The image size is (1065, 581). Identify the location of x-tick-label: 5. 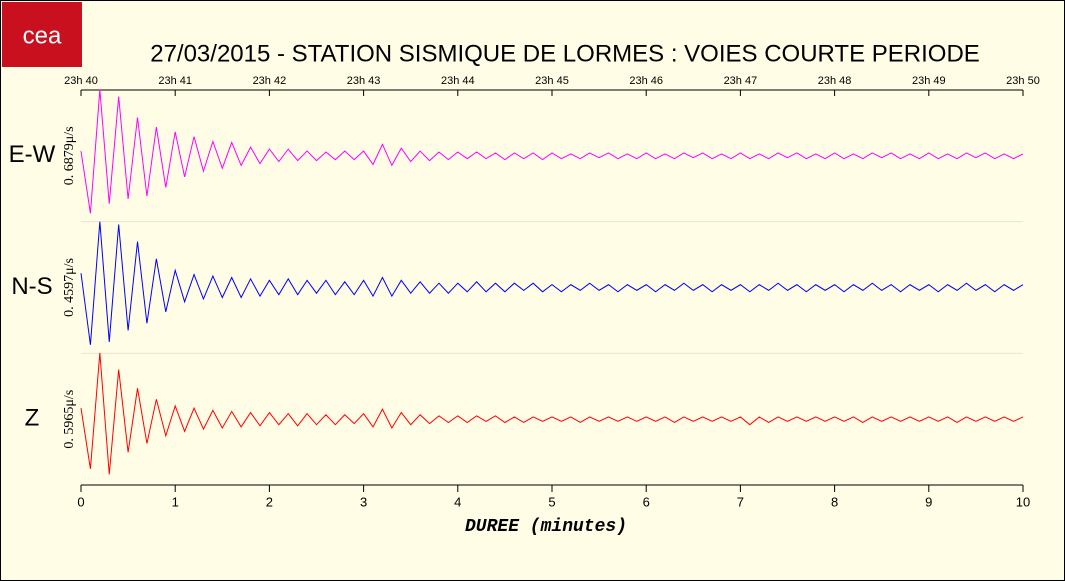
(551, 501).